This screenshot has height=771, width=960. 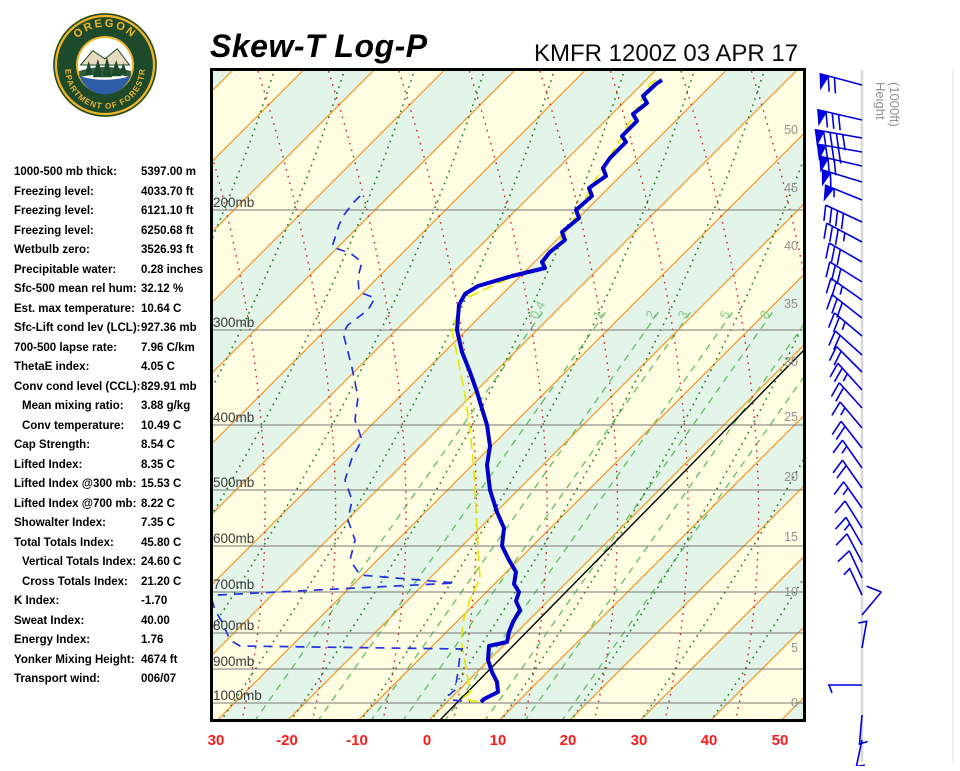 I want to click on stat-row: Conv temperature: 10.49 C, so click(x=112, y=427).